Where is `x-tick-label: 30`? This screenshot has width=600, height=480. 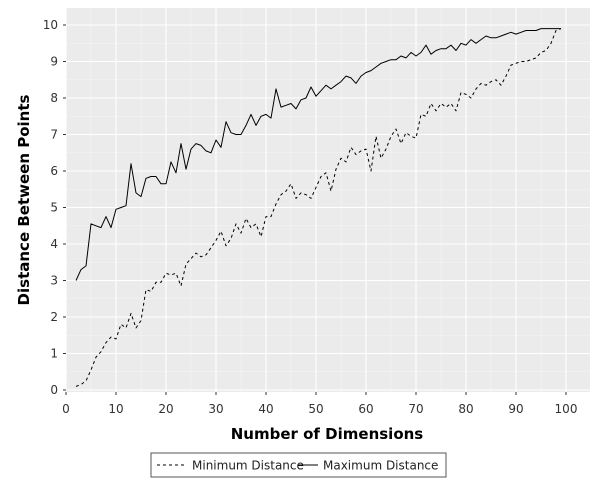
x-tick-label: 30 is located at coordinates (215, 409).